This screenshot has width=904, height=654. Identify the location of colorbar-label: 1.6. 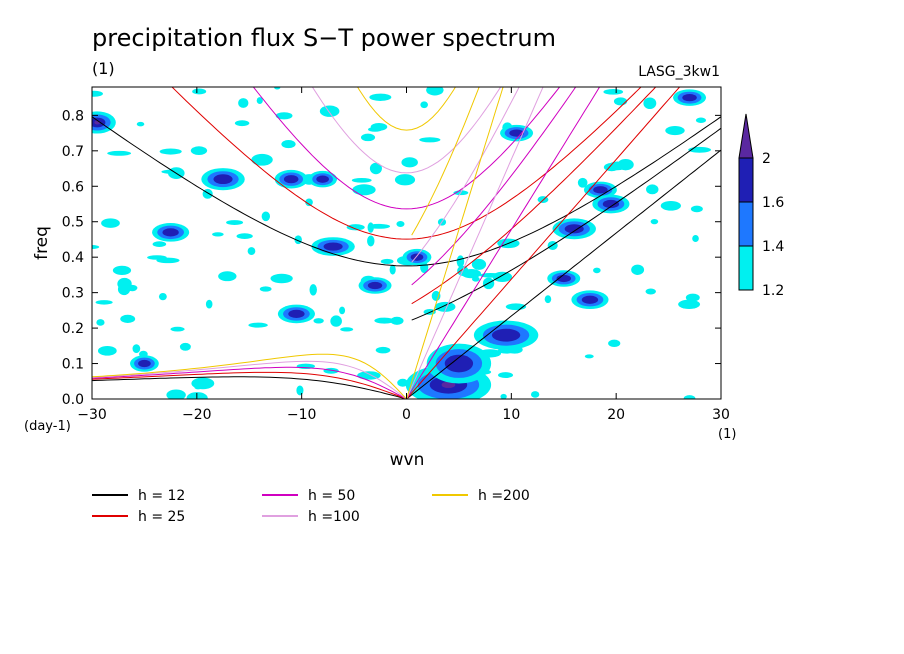
(773, 203).